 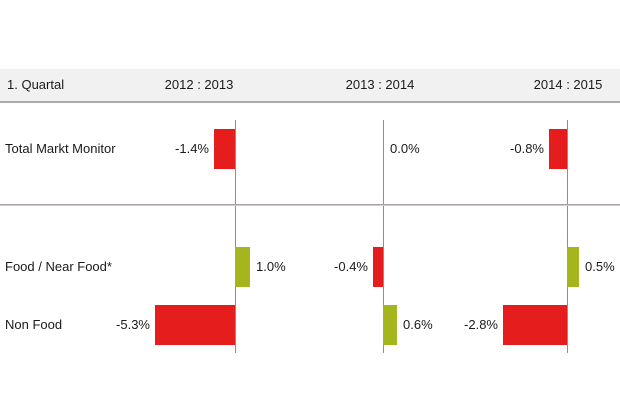 What do you see at coordinates (199, 84) in the screenshot?
I see `period-header-2012-2013: 2012 : 2013` at bounding box center [199, 84].